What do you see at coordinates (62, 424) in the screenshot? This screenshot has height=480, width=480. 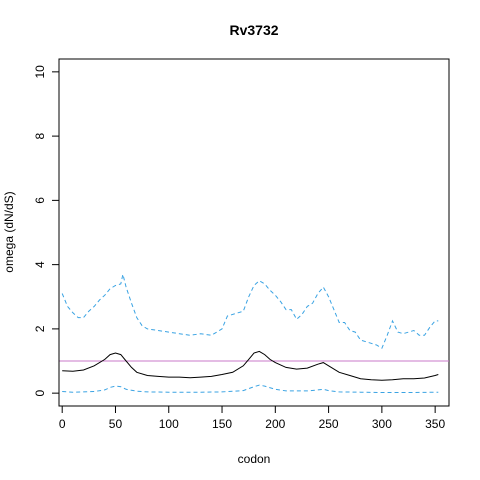 I see `x-tick-label: 0` at bounding box center [62, 424].